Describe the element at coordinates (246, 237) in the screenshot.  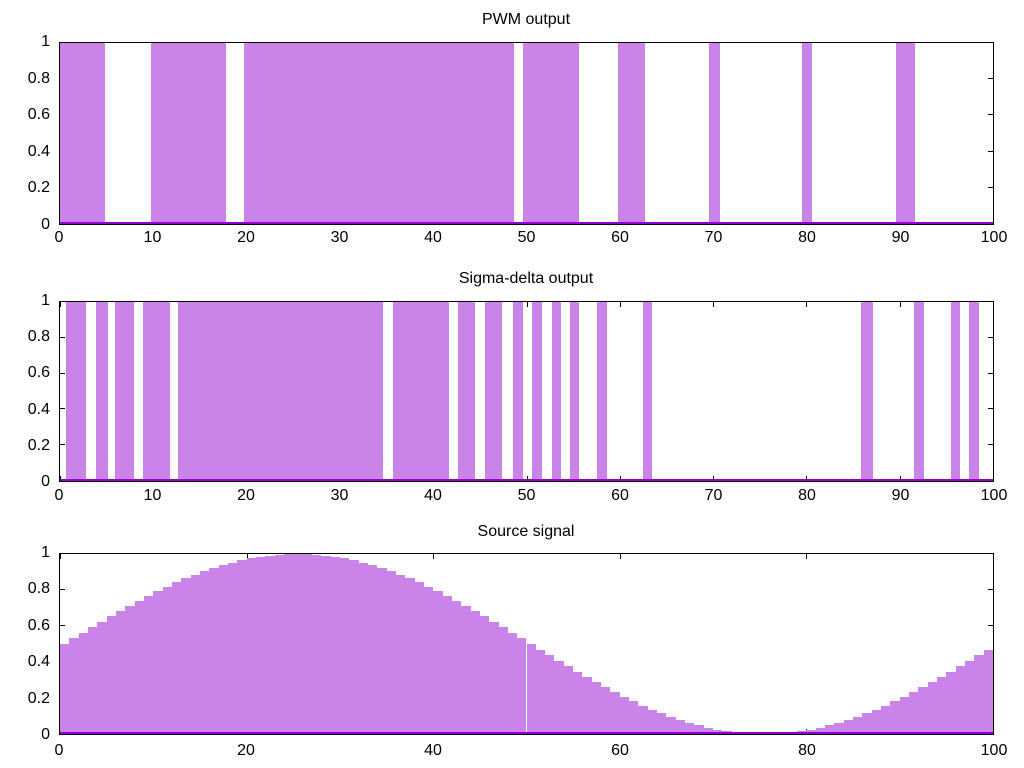
I see `x-tick-label: 20` at that location.